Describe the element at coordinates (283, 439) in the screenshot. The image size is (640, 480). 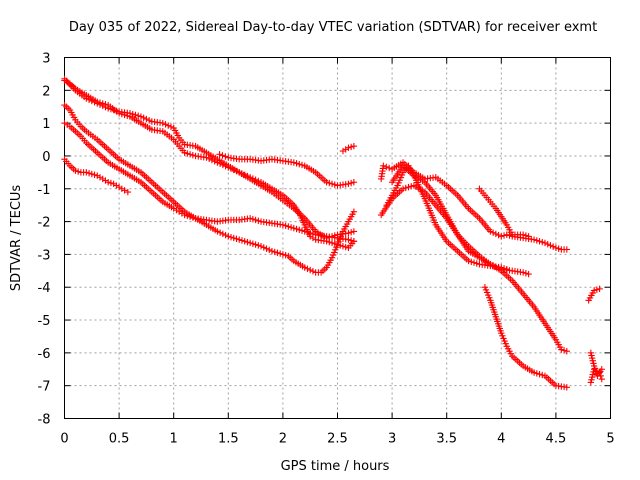
I see `x-tick-label: 2` at that location.